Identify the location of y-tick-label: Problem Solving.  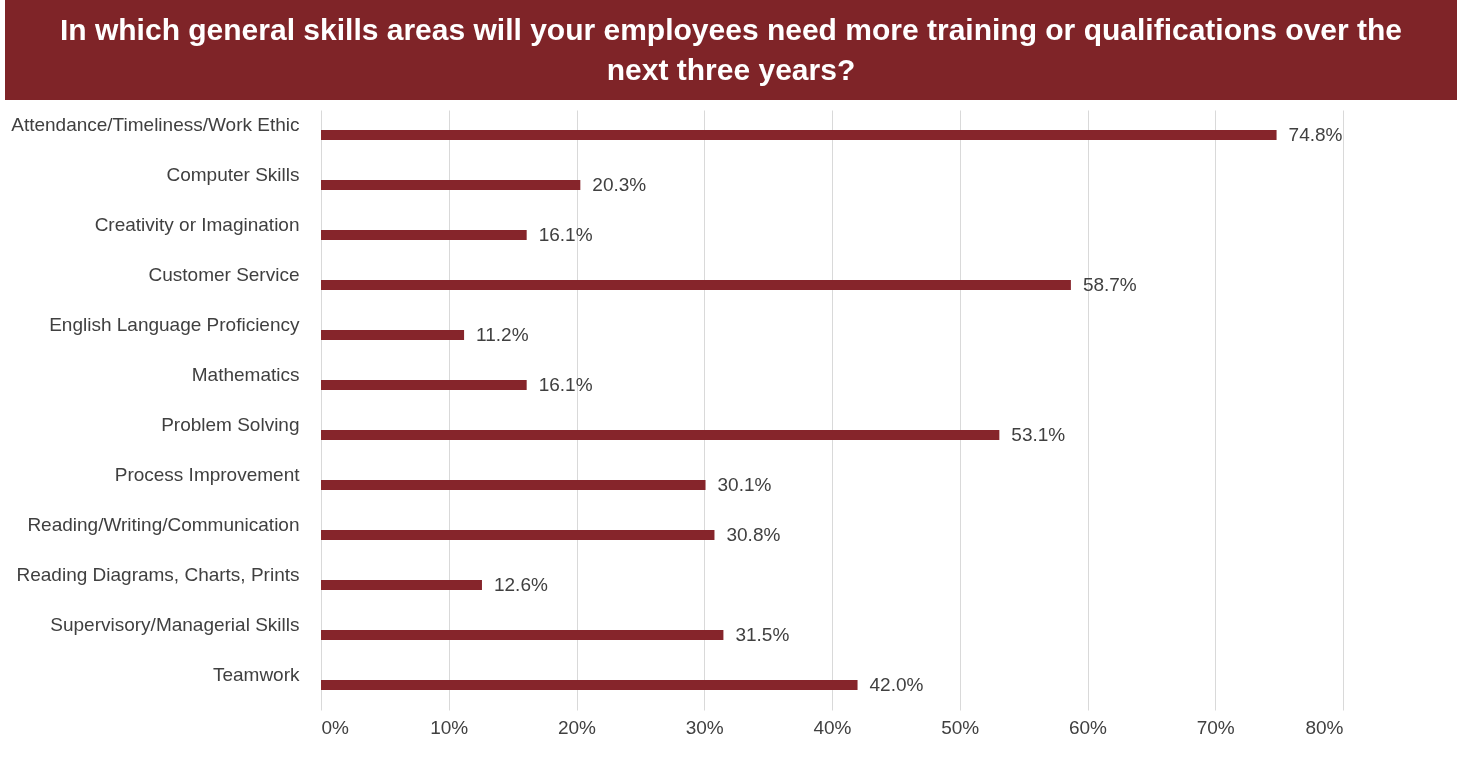
(230, 424).